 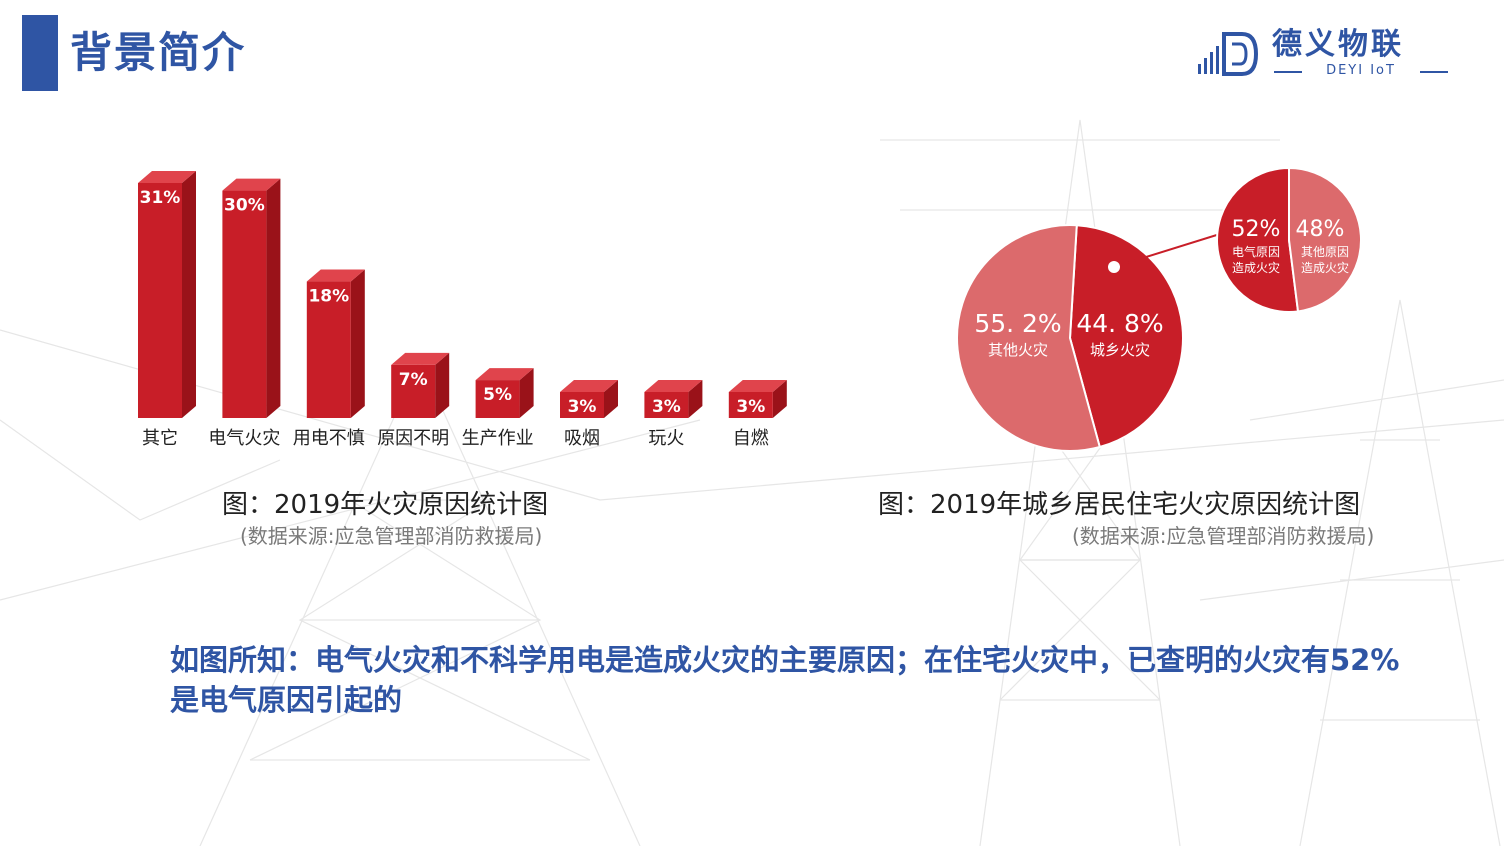 What do you see at coordinates (1228, 54) in the screenshot?
I see `deyi-logo-icon` at bounding box center [1228, 54].